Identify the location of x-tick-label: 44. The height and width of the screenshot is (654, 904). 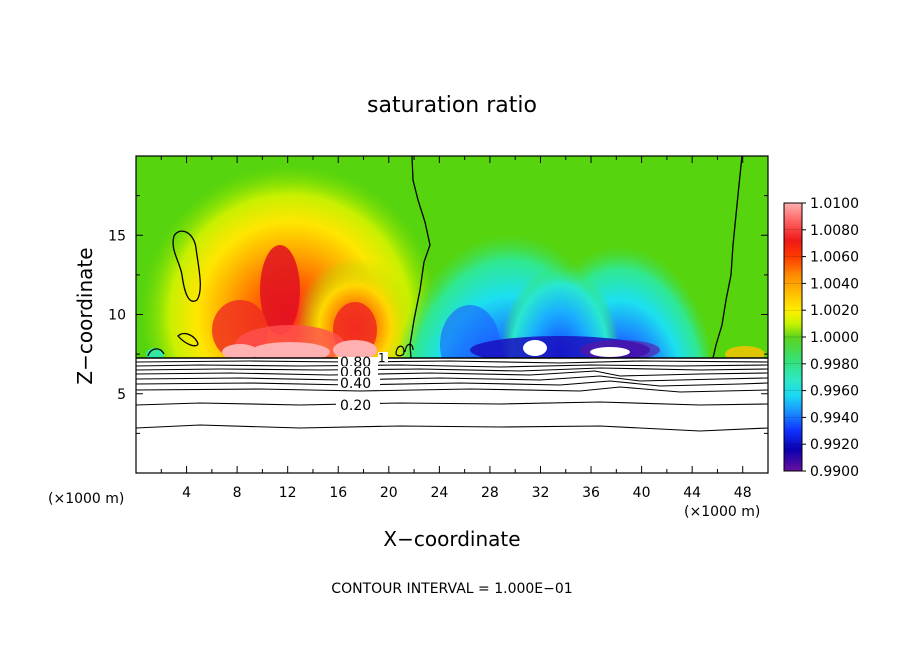
(692, 493).